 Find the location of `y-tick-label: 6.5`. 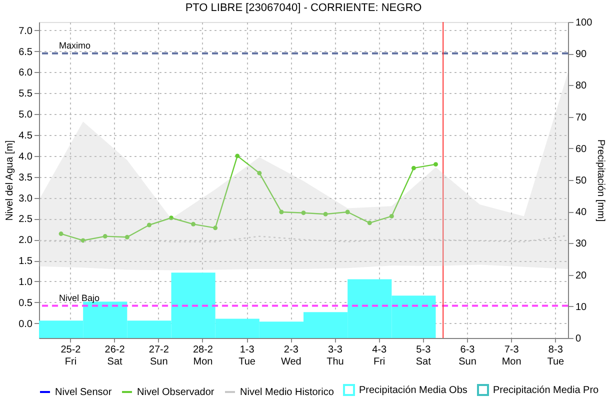

y-tick-label: 6.5 is located at coordinates (25, 52).